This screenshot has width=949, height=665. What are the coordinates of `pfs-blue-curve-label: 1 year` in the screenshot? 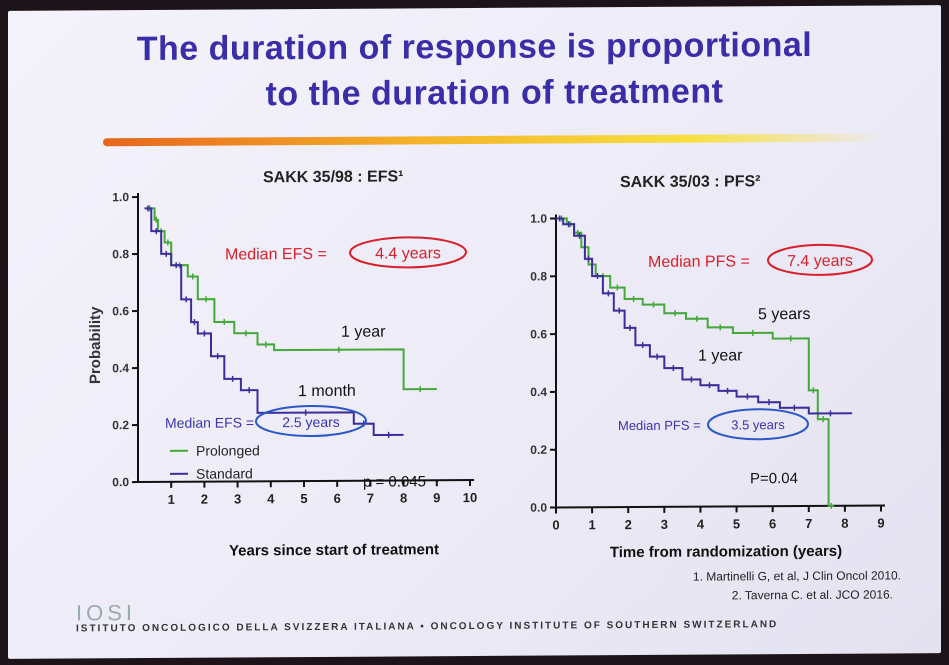 It's located at (720, 355).